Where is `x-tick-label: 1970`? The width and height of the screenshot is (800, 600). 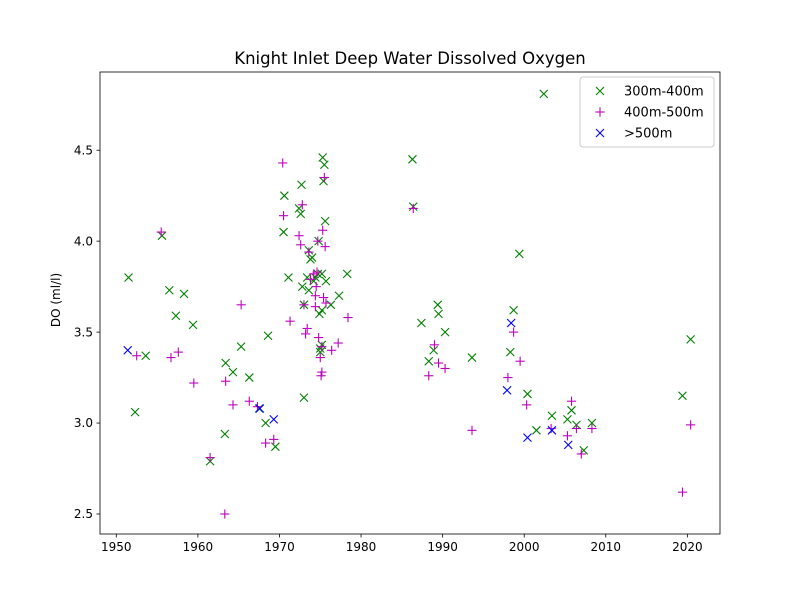 x-tick-label: 1970 is located at coordinates (279, 547).